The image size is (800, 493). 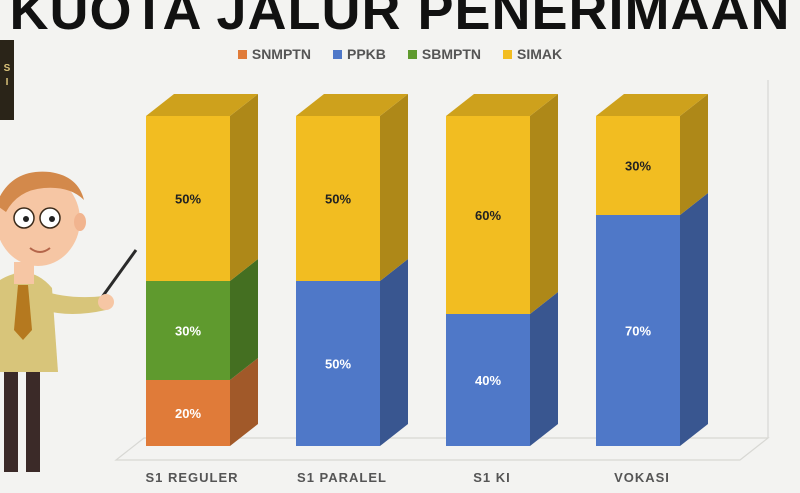 I want to click on teacher-ear, so click(x=80, y=222).